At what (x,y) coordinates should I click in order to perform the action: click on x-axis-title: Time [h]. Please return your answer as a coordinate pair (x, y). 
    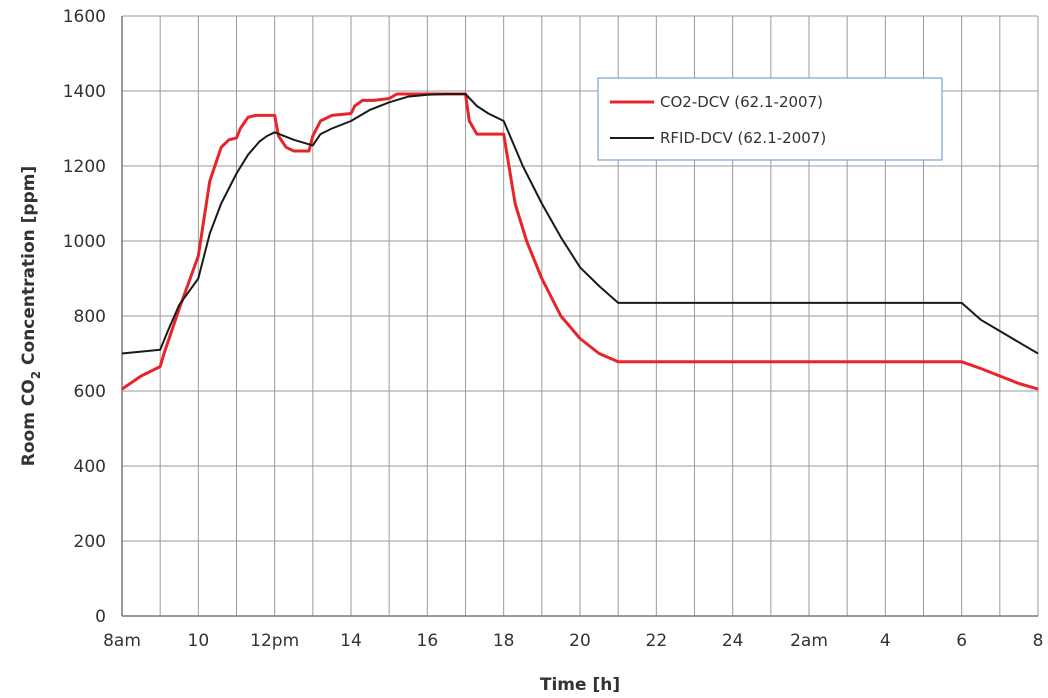
    Looking at the image, I should click on (580, 685).